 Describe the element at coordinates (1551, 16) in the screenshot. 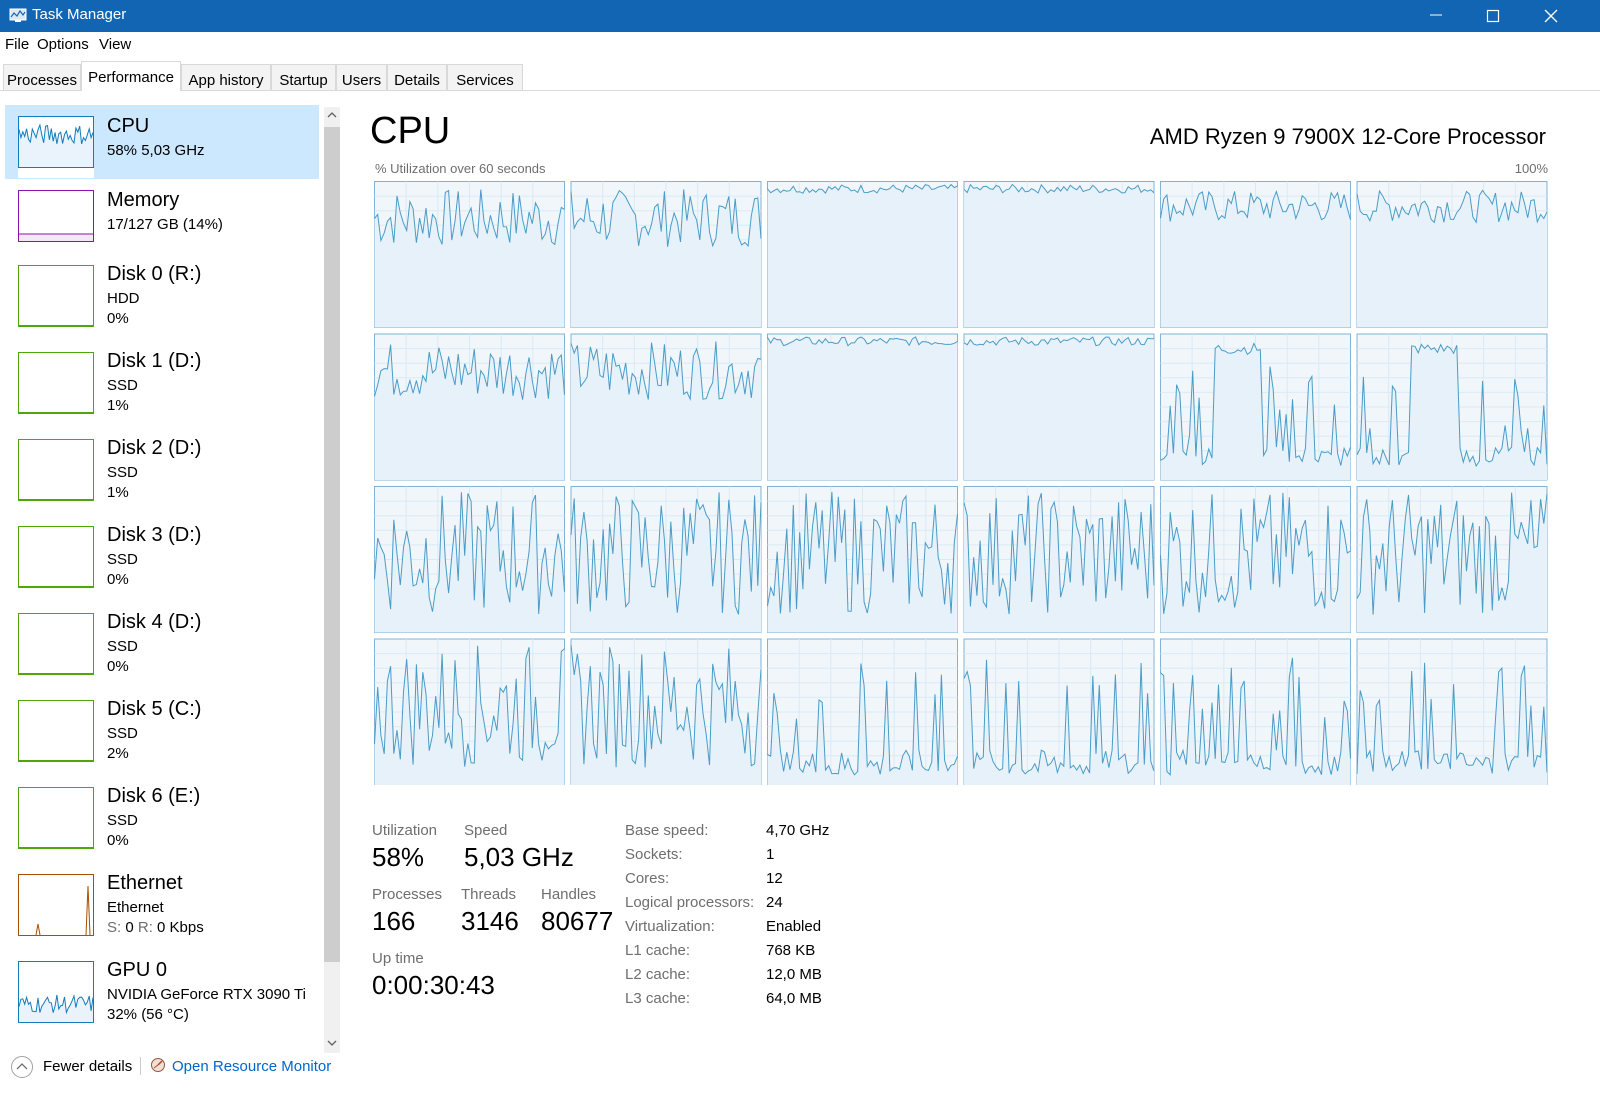

I see `close-button` at that location.